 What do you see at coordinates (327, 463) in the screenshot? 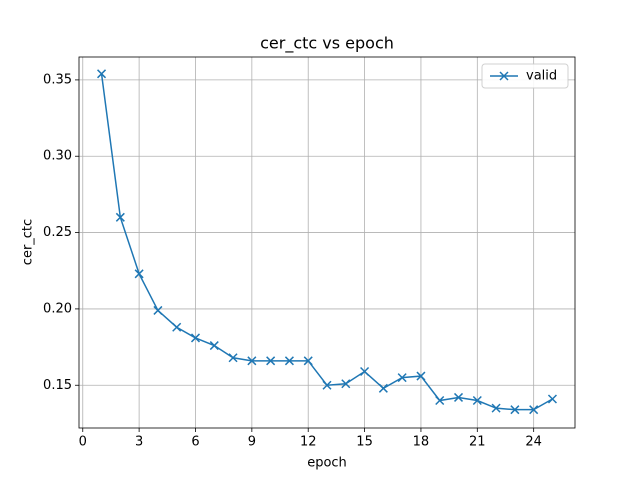
I see `x-axis-label: epoch` at bounding box center [327, 463].